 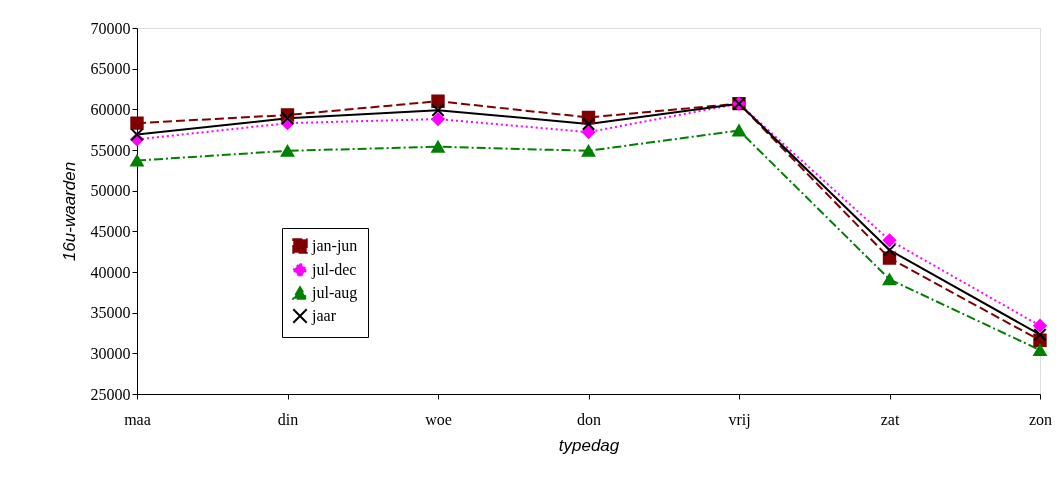 What do you see at coordinates (110, 394) in the screenshot?
I see `y-tick-label: 25000` at bounding box center [110, 394].